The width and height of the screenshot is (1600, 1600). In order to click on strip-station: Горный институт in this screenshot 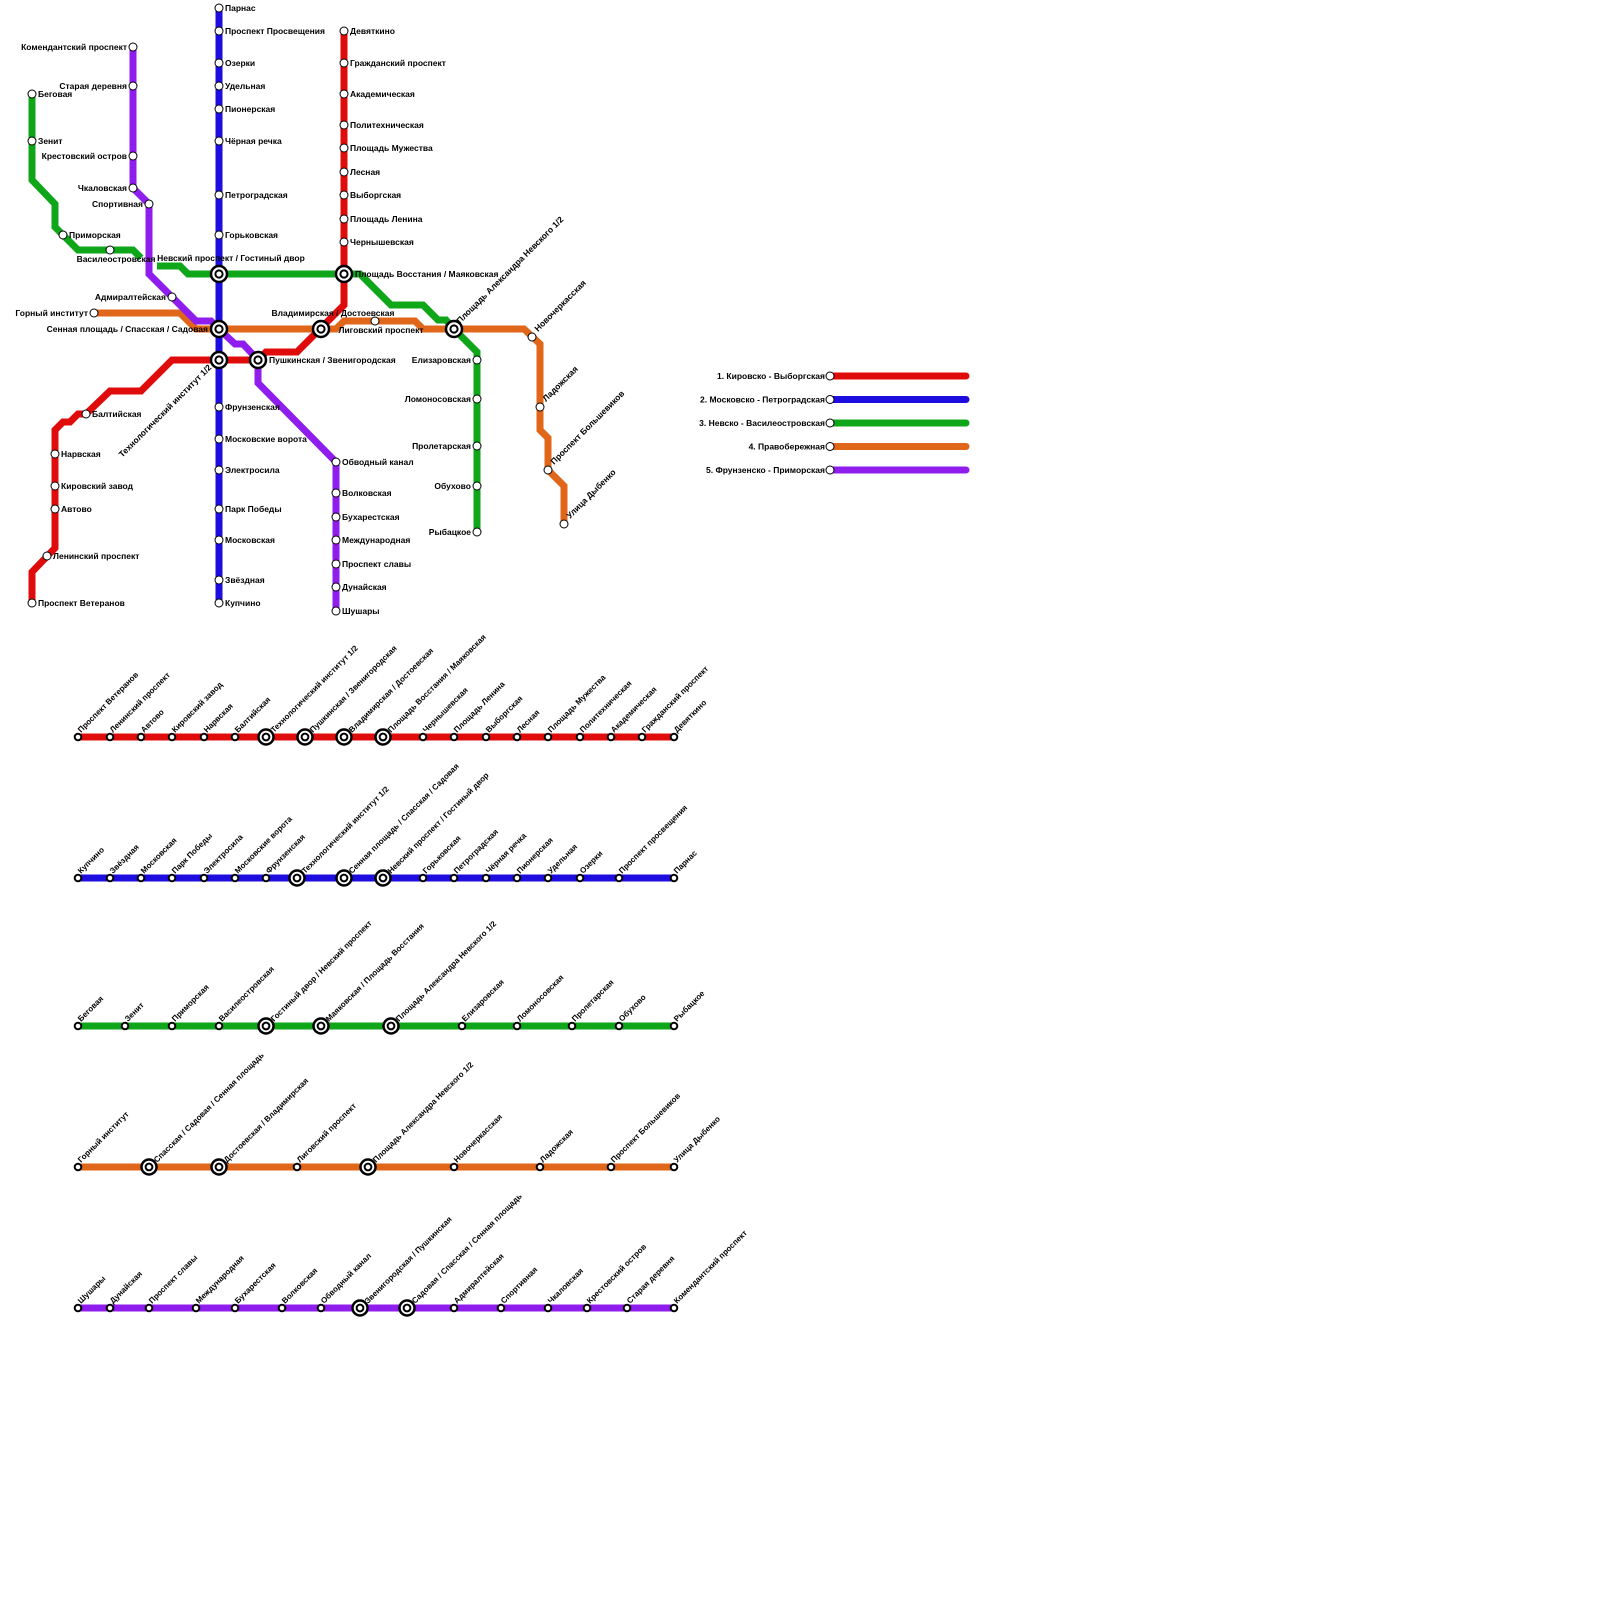, I will do `click(102, 1141)`.